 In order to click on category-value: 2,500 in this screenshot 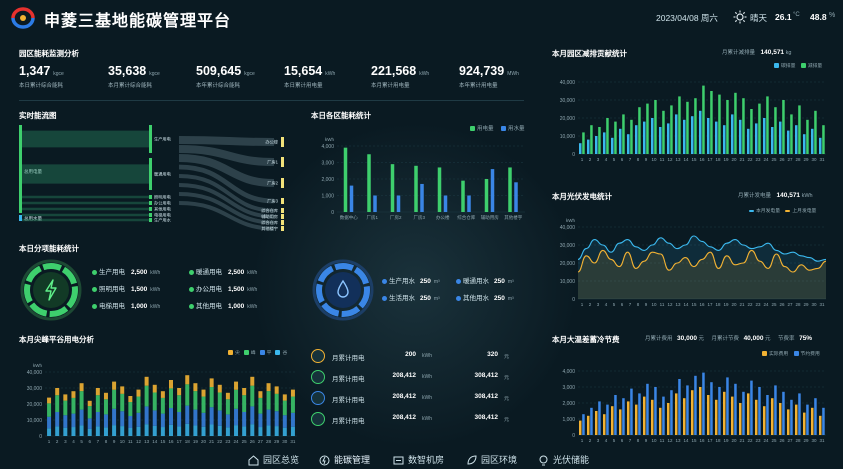, I will do `click(236, 272)`.